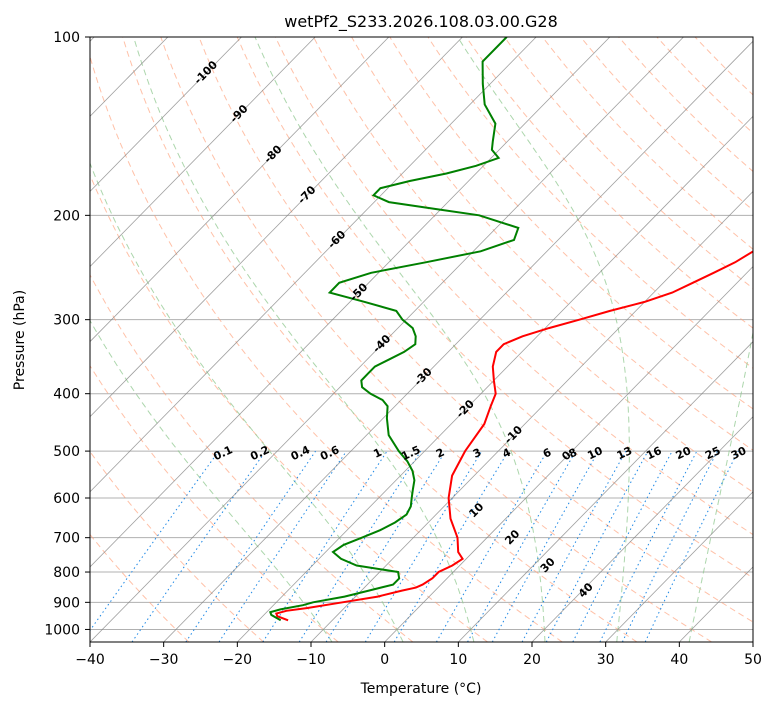 Image resolution: width=775 pixels, height=708 pixels. Describe the element at coordinates (66, 499) in the screenshot. I see `y-tick-label: 600` at that location.